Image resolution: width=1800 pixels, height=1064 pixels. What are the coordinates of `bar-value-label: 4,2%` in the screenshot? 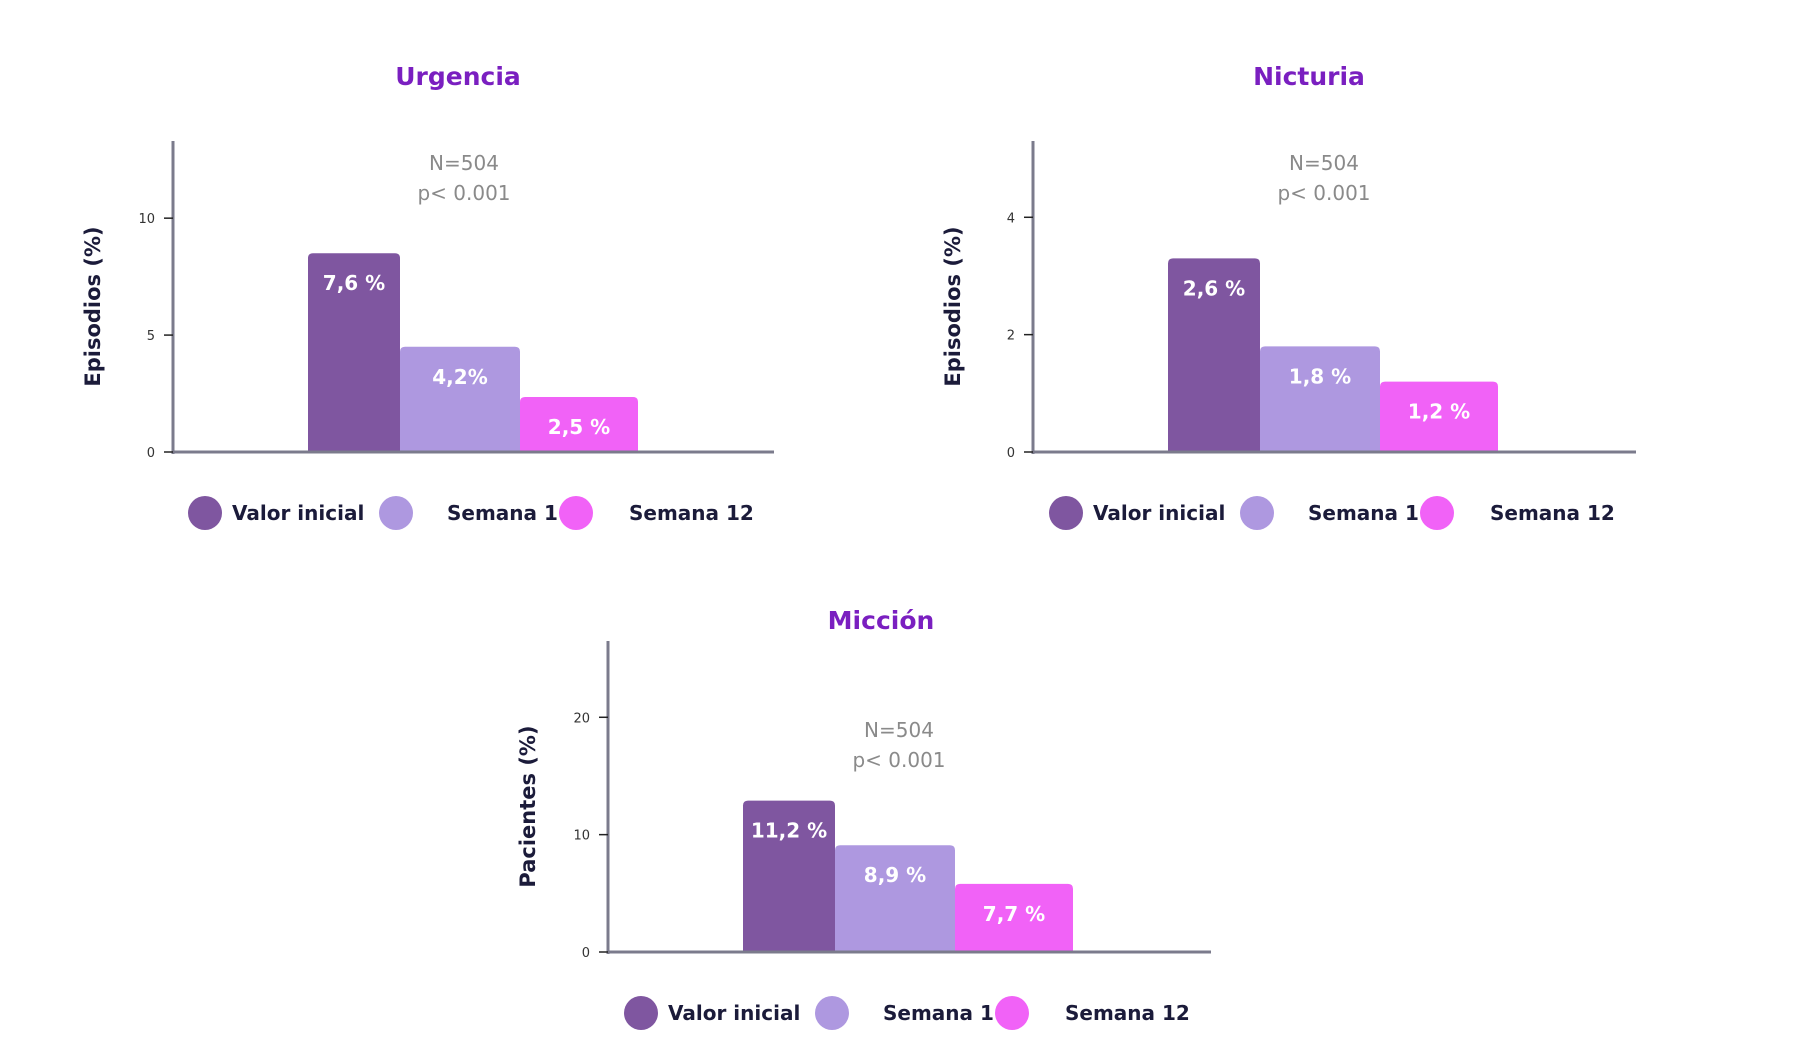 It's located at (459, 377).